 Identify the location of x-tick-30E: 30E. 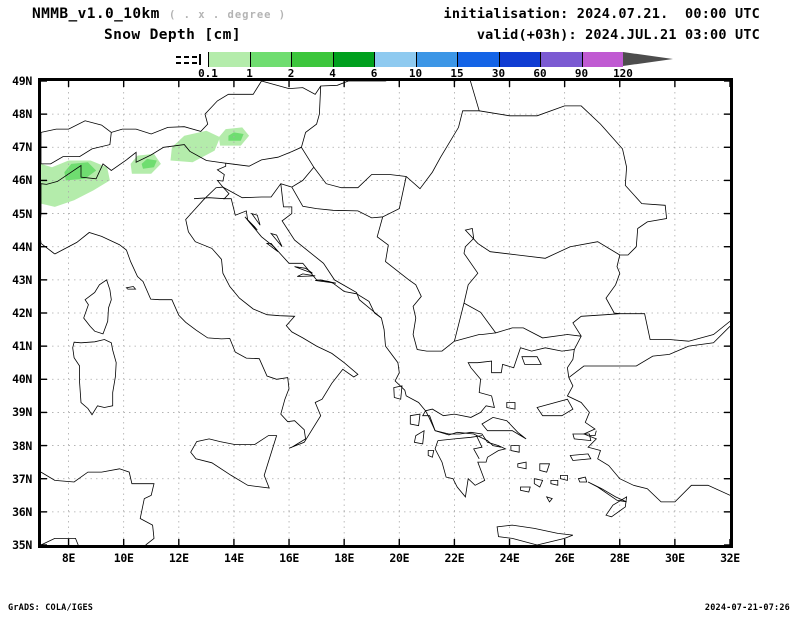
(674, 558).